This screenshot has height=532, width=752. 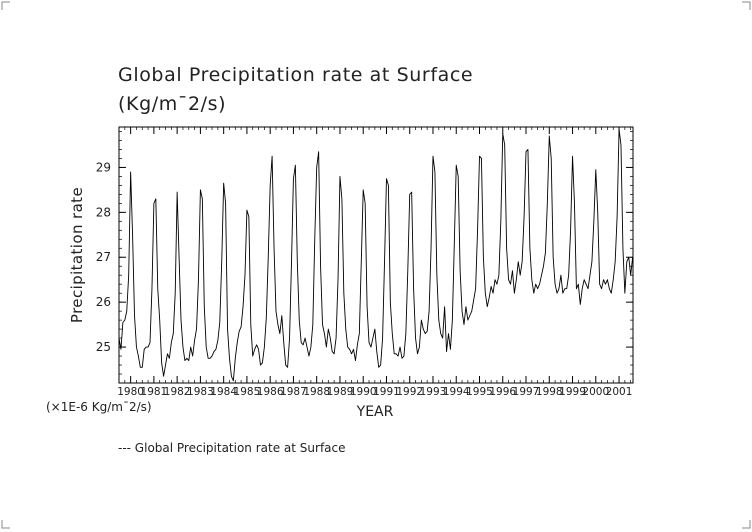 I want to click on y-tick-label: 27, so click(x=103, y=257).